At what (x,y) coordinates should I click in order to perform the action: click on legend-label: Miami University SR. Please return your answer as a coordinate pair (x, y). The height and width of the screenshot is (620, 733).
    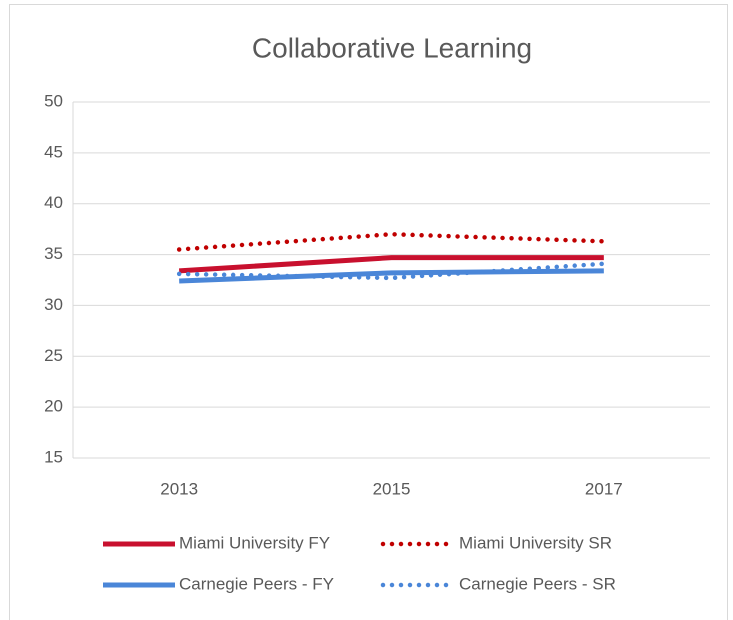
    Looking at the image, I should click on (535, 542).